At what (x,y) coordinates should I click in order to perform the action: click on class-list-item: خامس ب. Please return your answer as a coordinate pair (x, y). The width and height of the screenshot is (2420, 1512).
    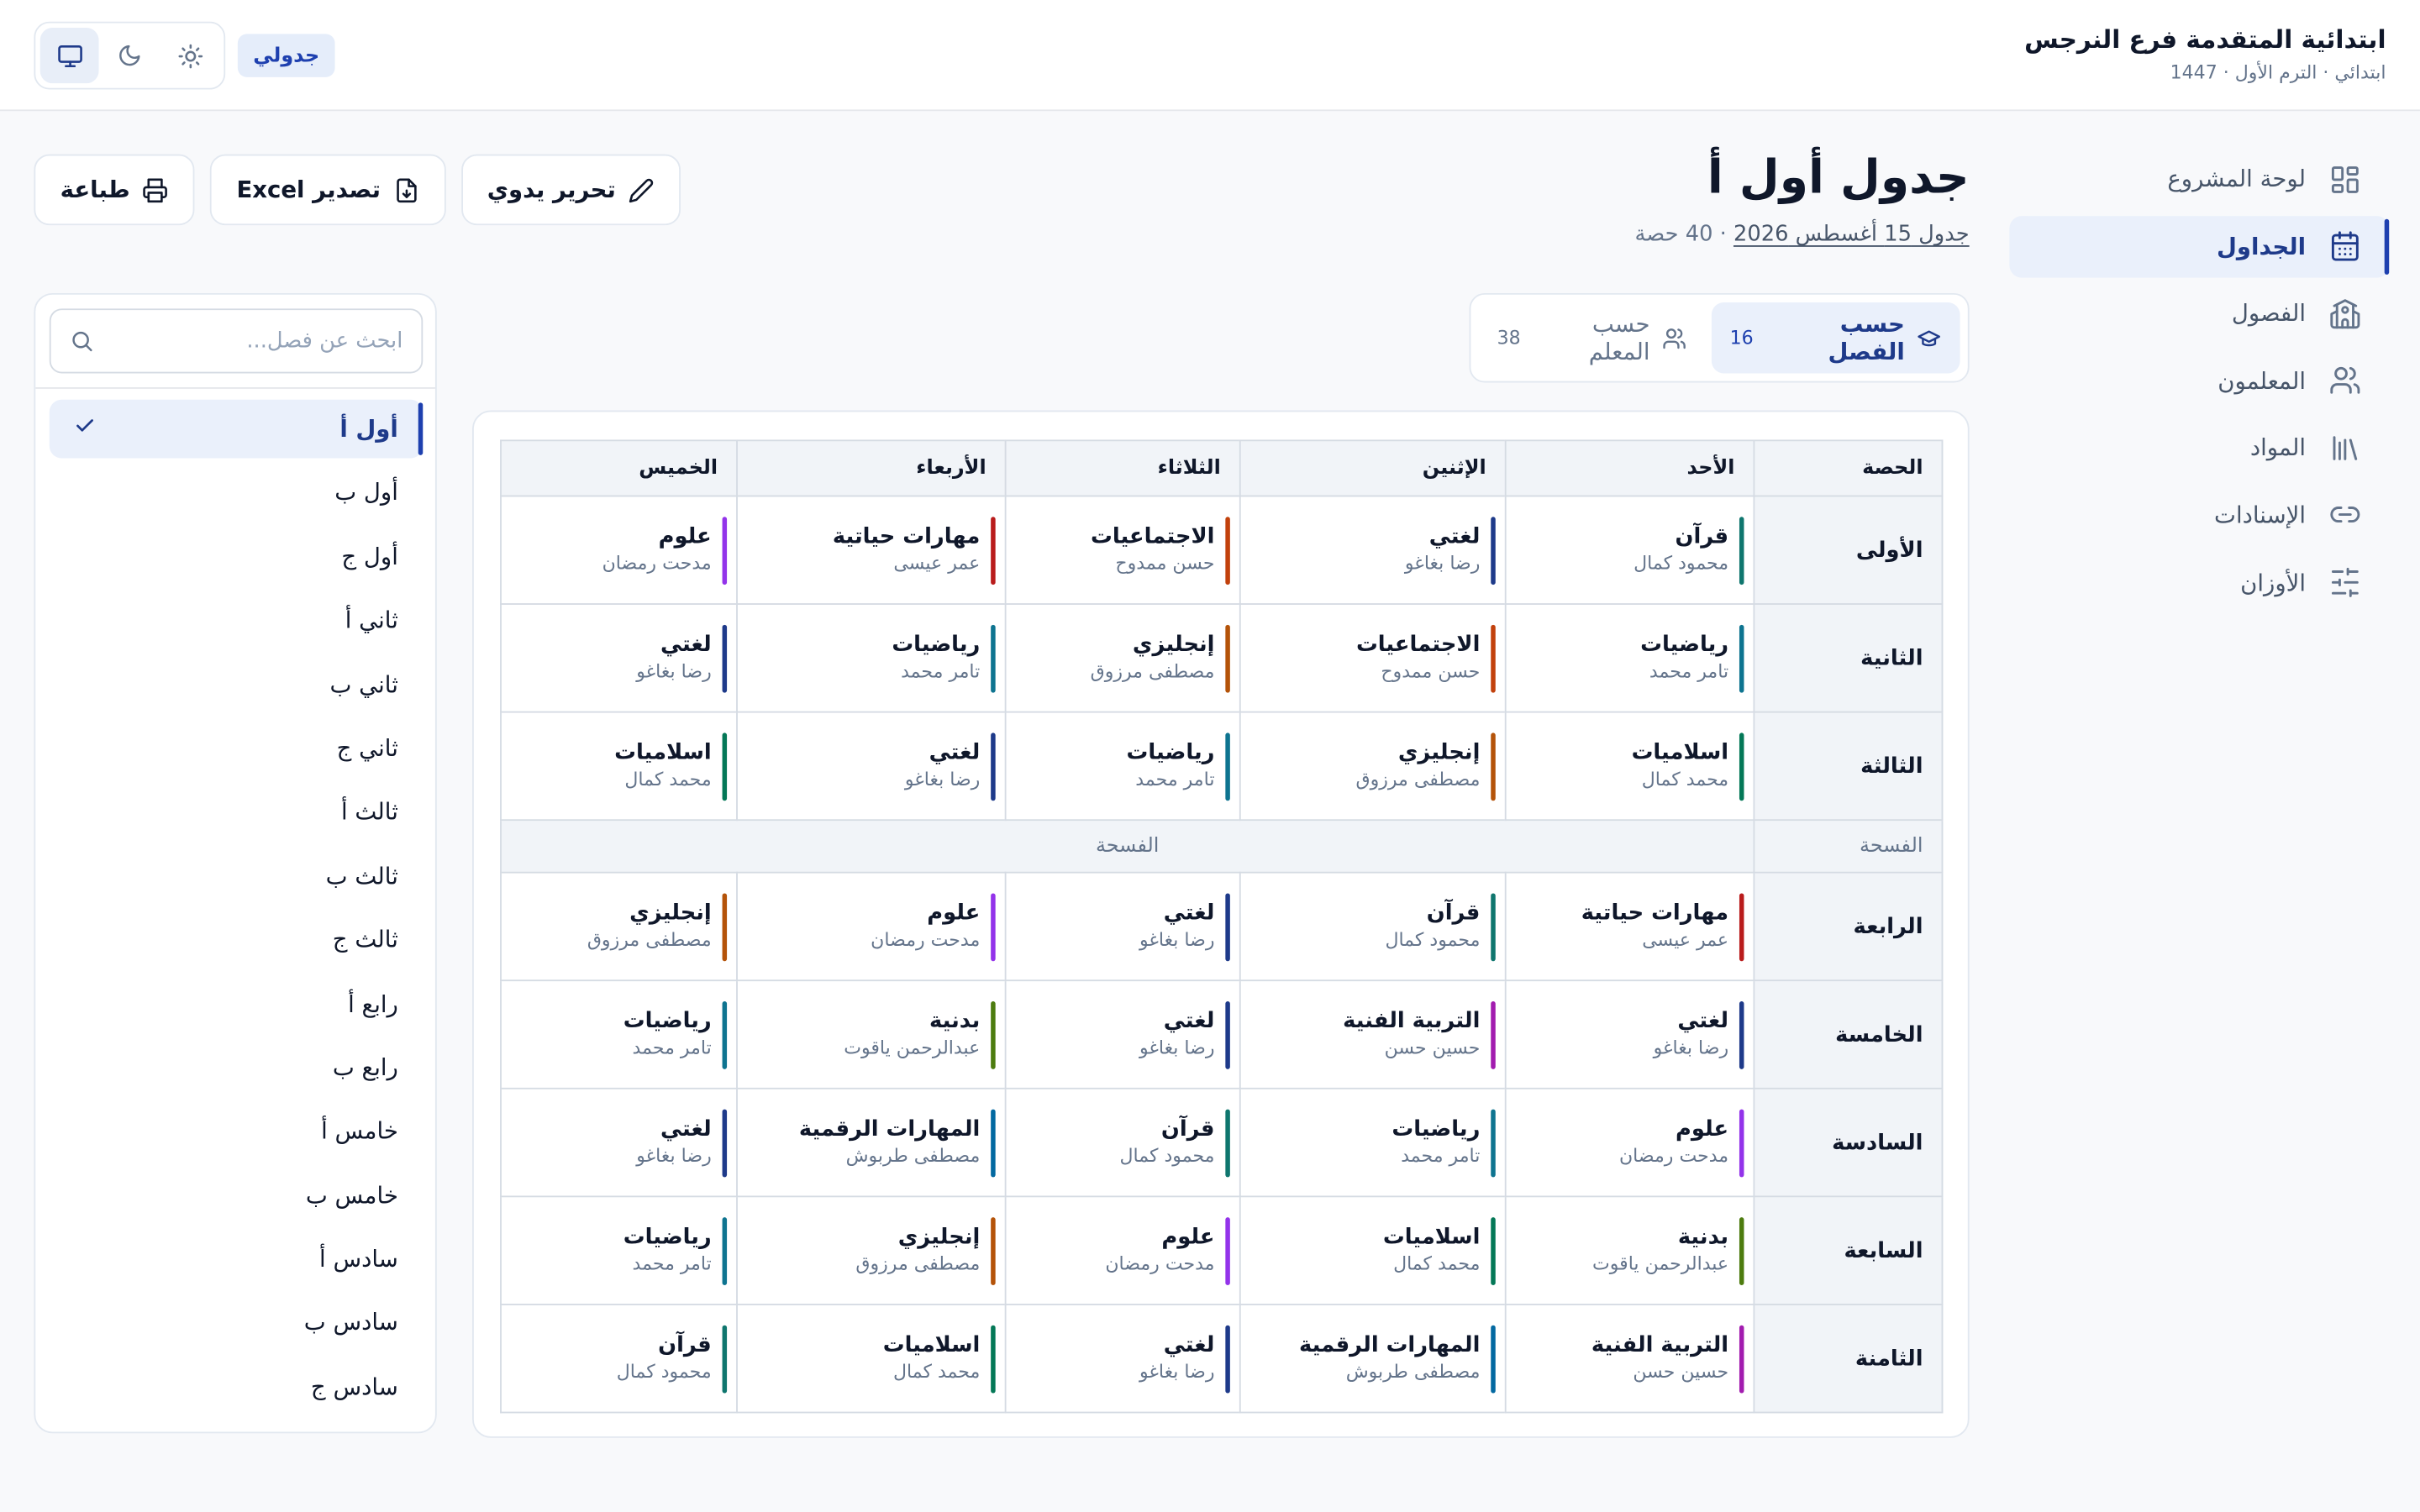
    Looking at the image, I should click on (236, 1195).